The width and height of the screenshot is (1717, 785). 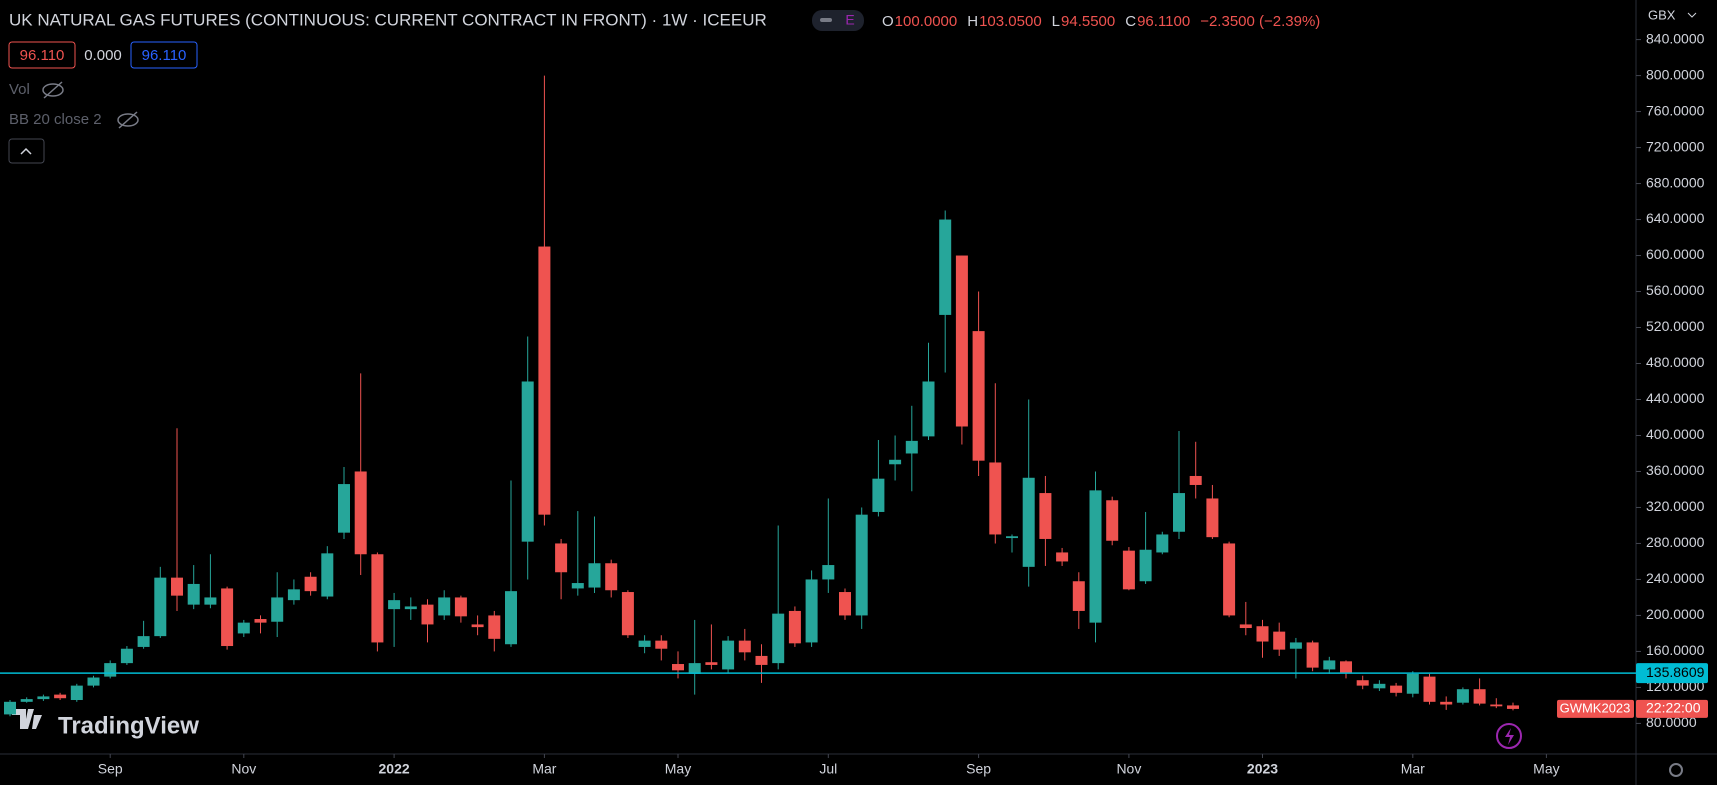 What do you see at coordinates (1675, 506) in the screenshot?
I see `y-tick-label: 320.0000` at bounding box center [1675, 506].